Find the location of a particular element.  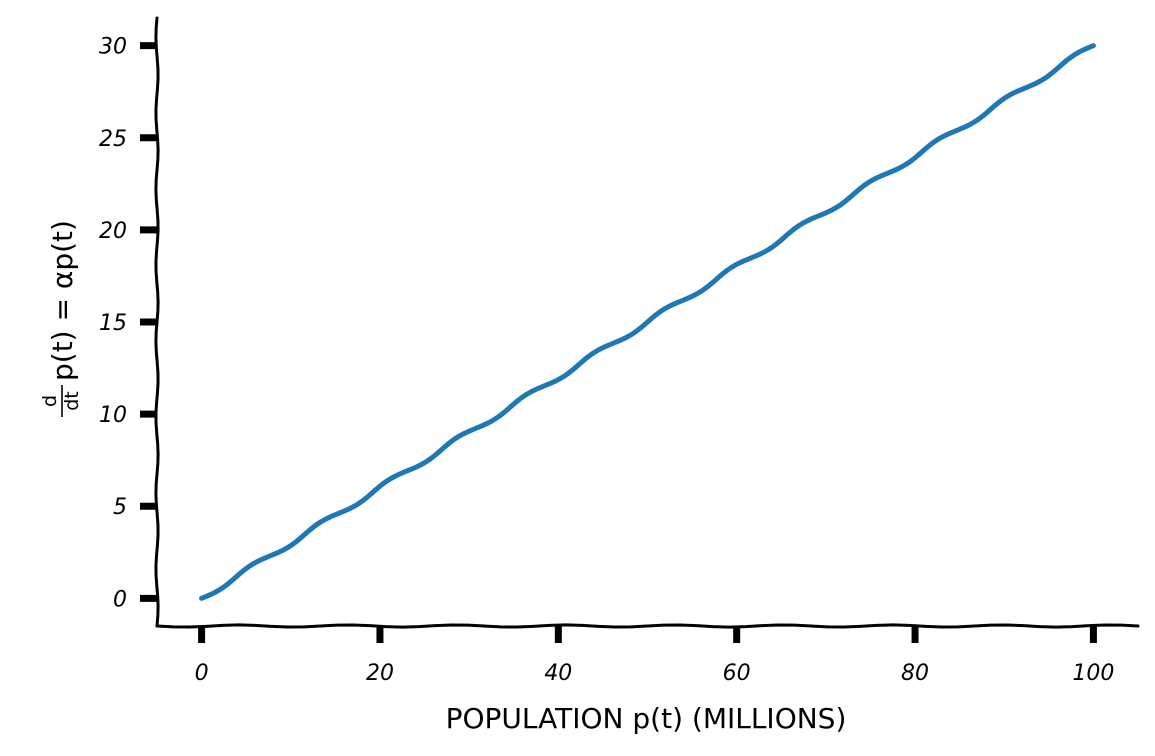

x-axis-line is located at coordinates (647, 626).